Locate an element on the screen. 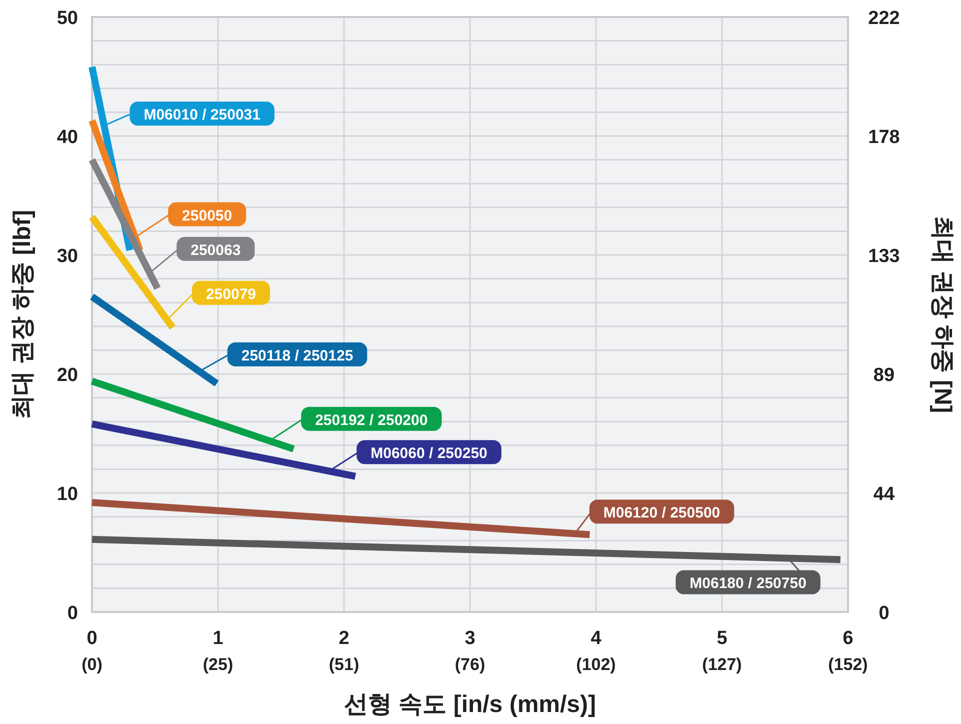 The width and height of the screenshot is (961, 724). legend-label: 250063 is located at coordinates (215, 250).